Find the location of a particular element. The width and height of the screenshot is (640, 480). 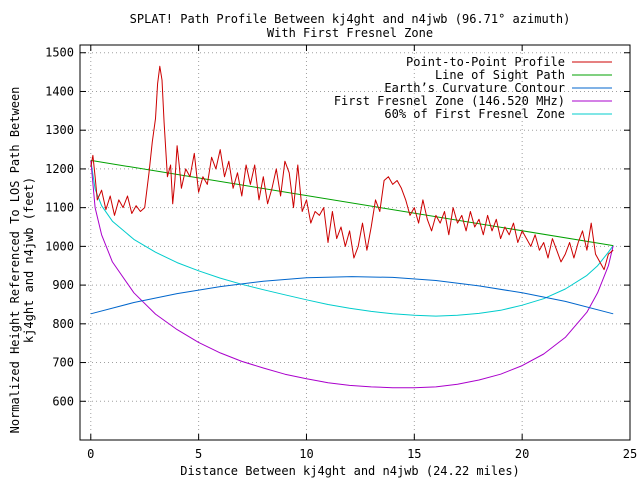

legend-label: Line of Sight Path is located at coordinates (500, 75).